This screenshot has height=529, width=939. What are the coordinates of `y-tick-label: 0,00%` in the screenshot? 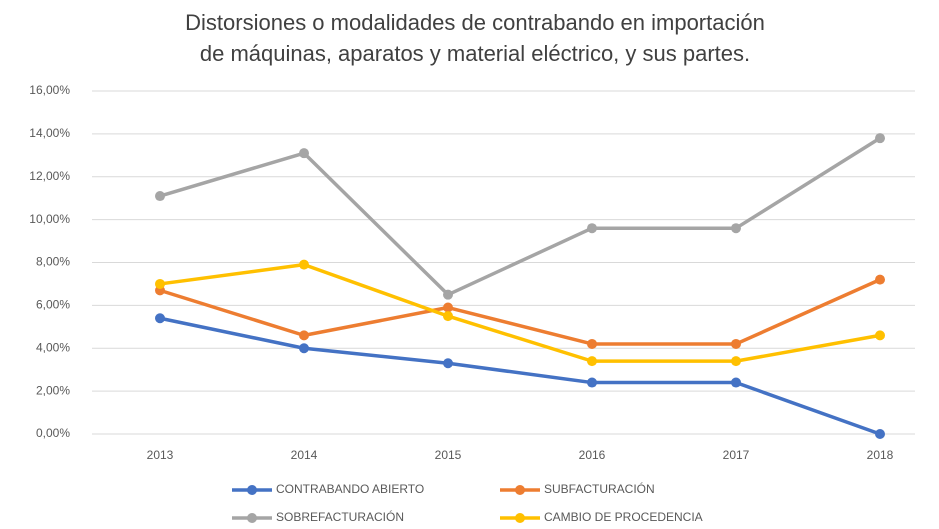 It's located at (53, 433).